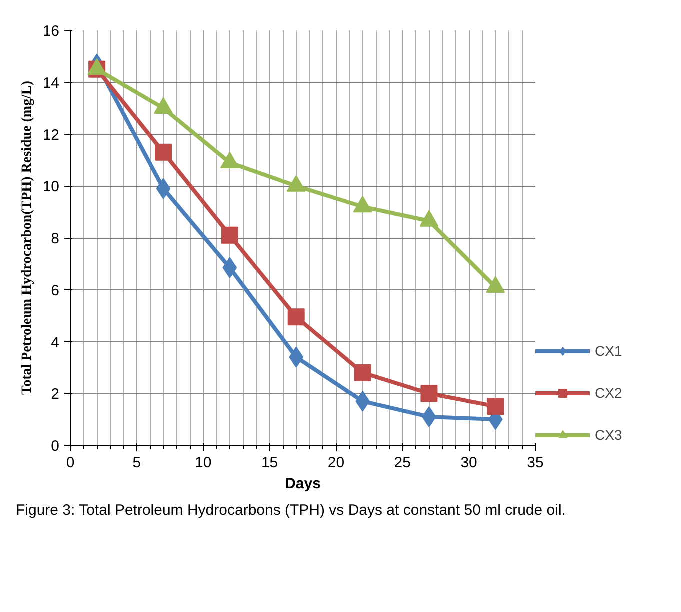 Image resolution: width=681 pixels, height=612 pixels. What do you see at coordinates (336, 463) in the screenshot?
I see `x-tick-label: 20` at bounding box center [336, 463].